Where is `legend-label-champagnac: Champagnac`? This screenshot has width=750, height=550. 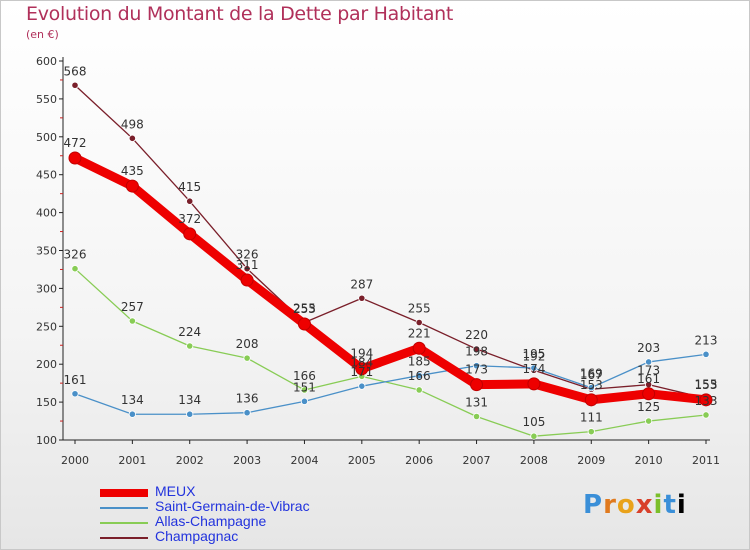
legend-label-champagnac: Champagnac is located at coordinates (197, 536).